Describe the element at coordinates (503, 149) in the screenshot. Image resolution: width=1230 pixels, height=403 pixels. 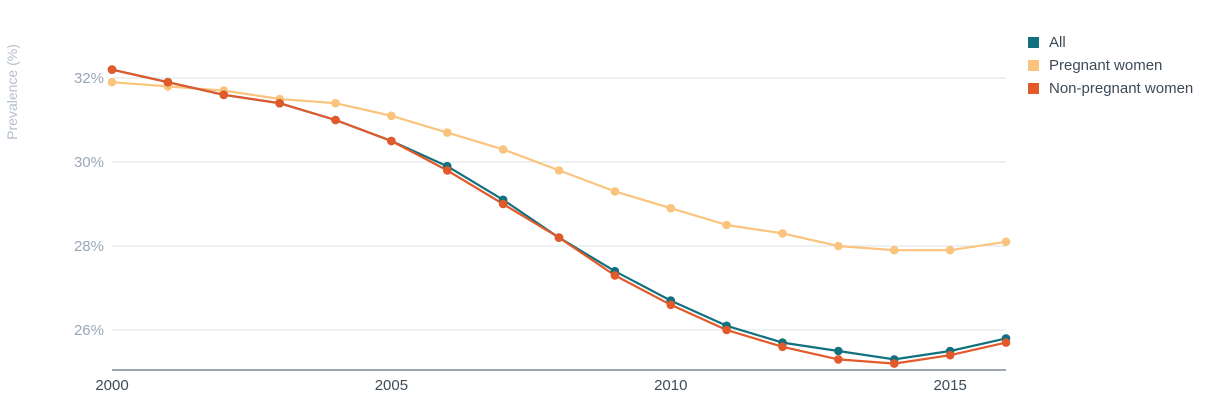
I see `data-point-pregnant-women-2007` at that location.